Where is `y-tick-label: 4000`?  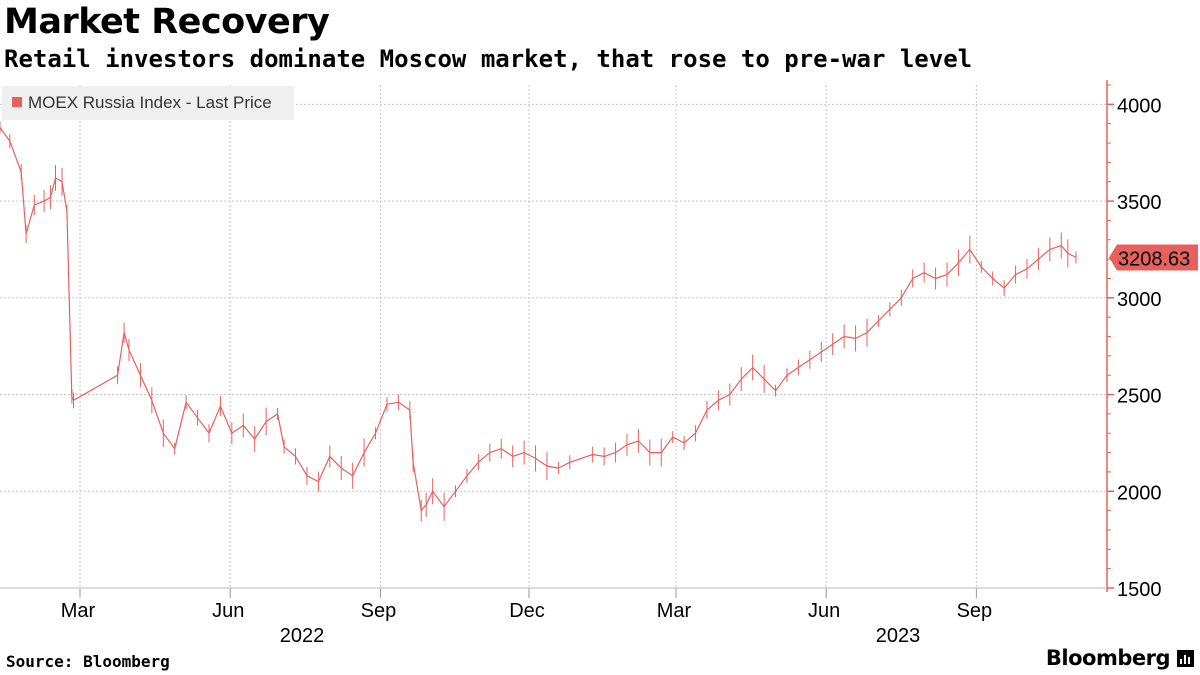 y-tick-label: 4000 is located at coordinates (1139, 106).